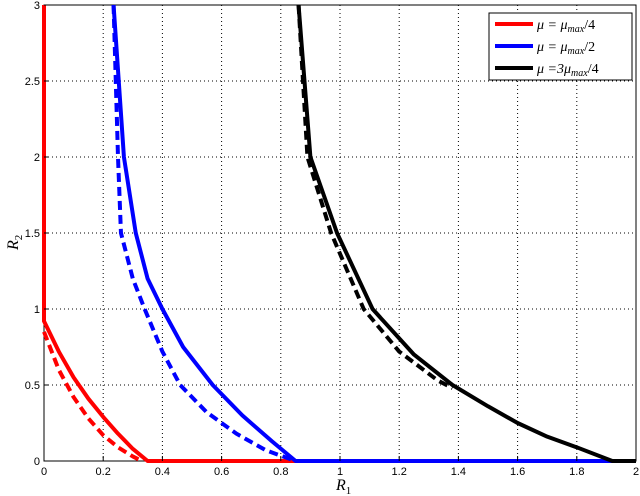 The height and width of the screenshot is (496, 640). I want to click on y-tick-label: 3, so click(37, 6).